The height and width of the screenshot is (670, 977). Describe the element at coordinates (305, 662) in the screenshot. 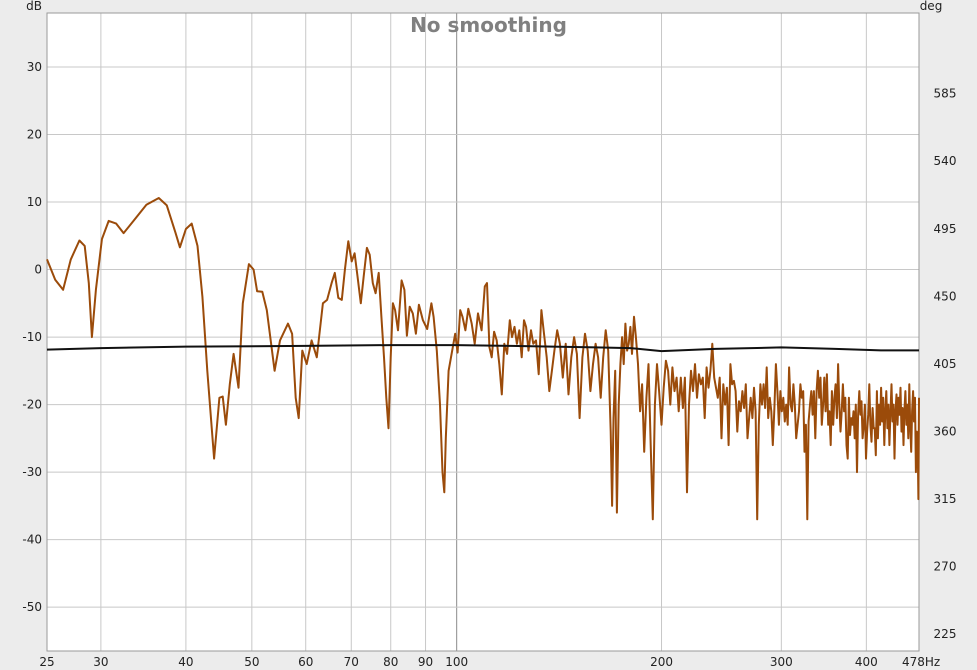

I see `x-tick-label: 60` at that location.